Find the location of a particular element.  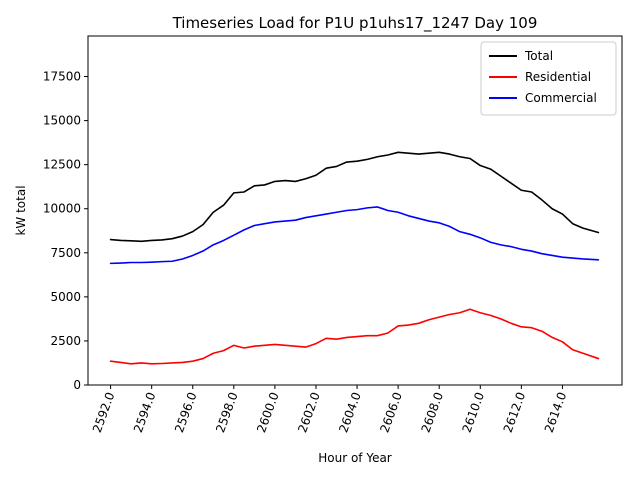

x-tick-label: 2610.0 is located at coordinates (474, 412).